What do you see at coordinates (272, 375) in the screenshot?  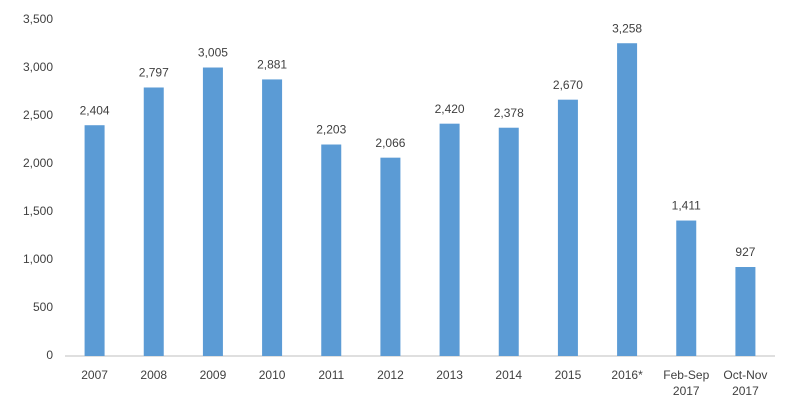 I see `x-tick-label: 2010` at bounding box center [272, 375].